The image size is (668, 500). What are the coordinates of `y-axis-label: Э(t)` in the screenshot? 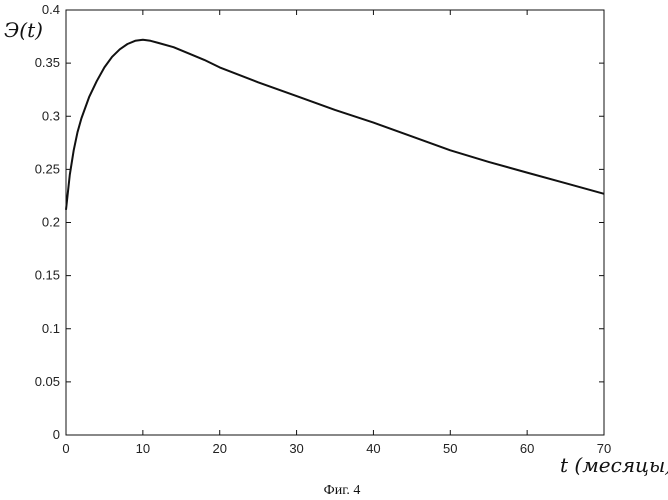 It's located at (23, 30).